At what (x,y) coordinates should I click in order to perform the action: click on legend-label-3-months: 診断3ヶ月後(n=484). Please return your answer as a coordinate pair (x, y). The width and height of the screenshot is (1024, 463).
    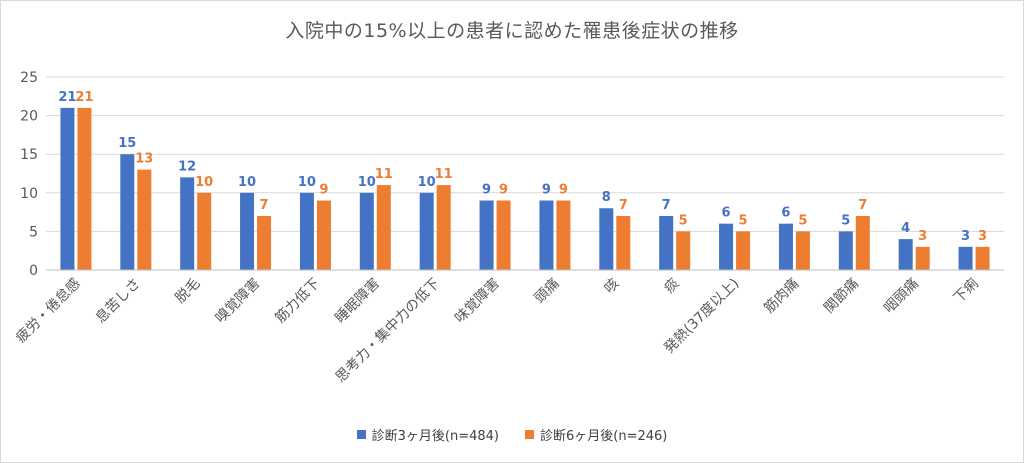
    Looking at the image, I should click on (435, 436).